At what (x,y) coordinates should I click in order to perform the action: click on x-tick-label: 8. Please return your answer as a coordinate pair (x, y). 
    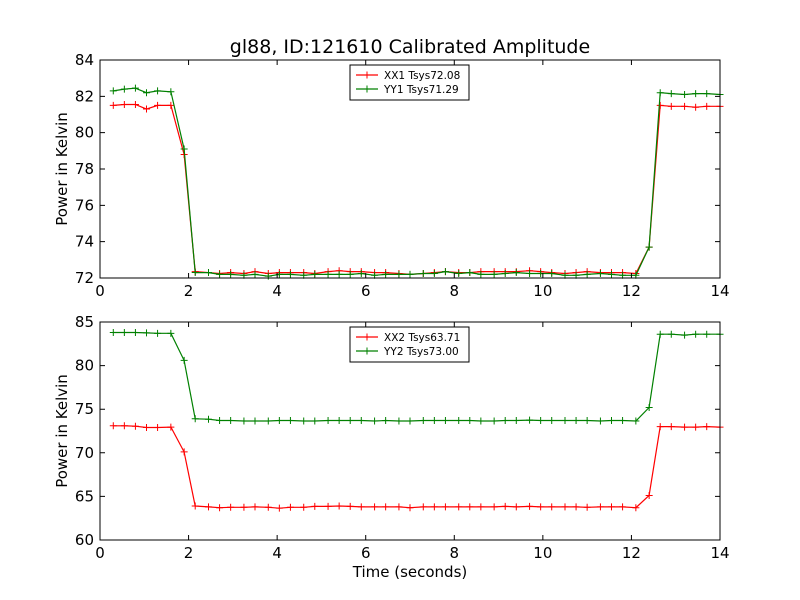
    Looking at the image, I should click on (455, 291).